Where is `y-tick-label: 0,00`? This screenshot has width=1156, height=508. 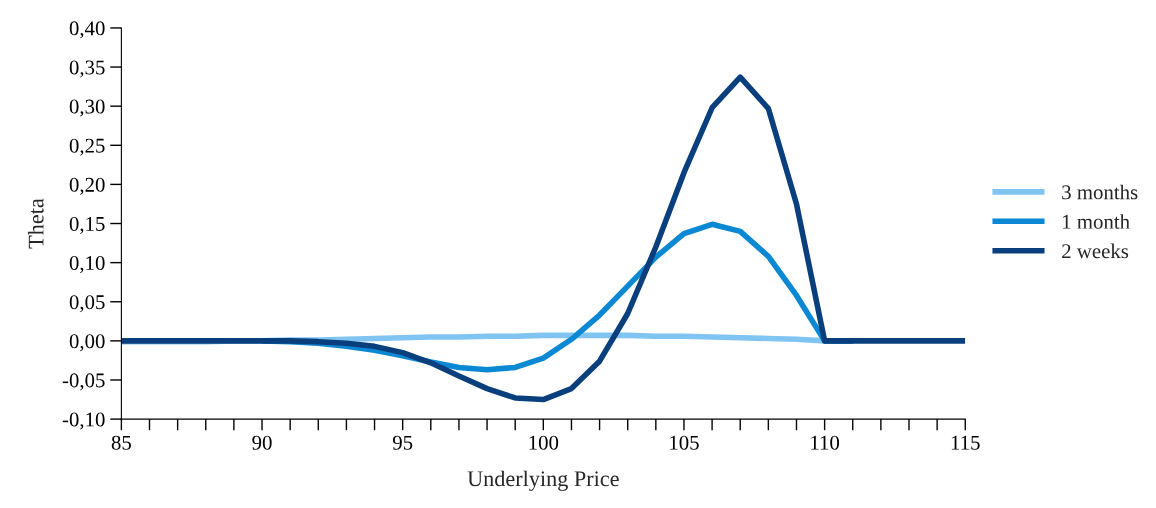 y-tick-label: 0,00 is located at coordinates (87, 343).